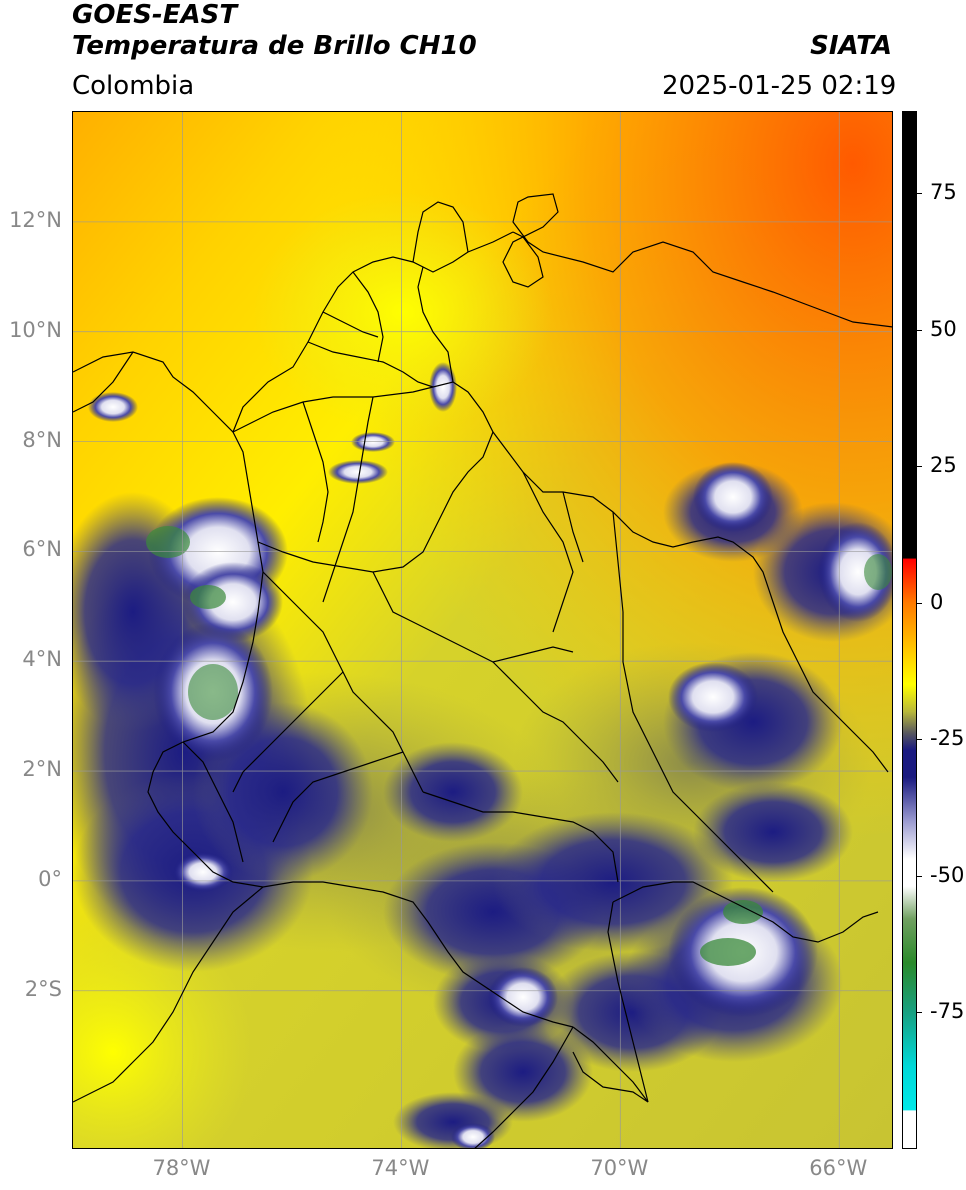  I want to click on latitude-tick-label: 2°N, so click(42, 769).